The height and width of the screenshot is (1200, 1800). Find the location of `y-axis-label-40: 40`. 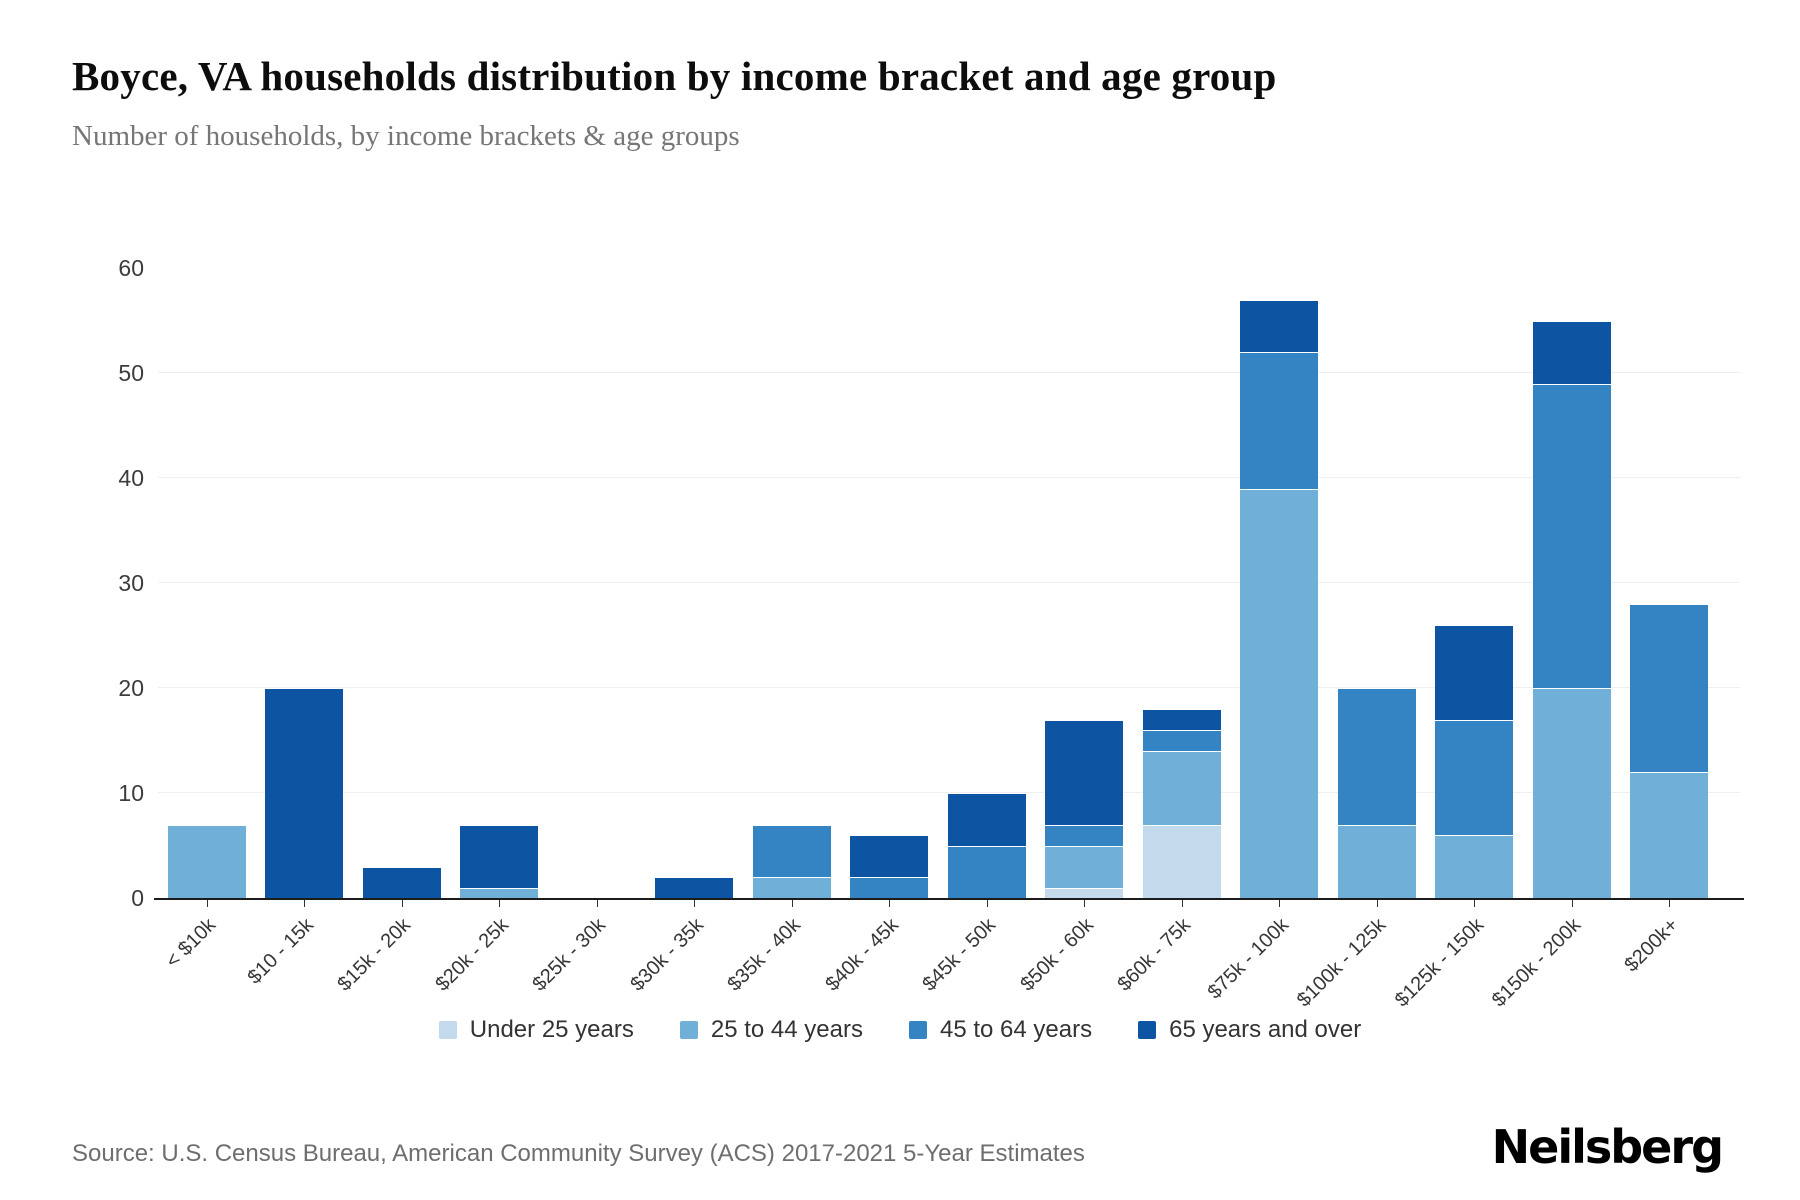

y-axis-label-40: 40 is located at coordinates (131, 478).